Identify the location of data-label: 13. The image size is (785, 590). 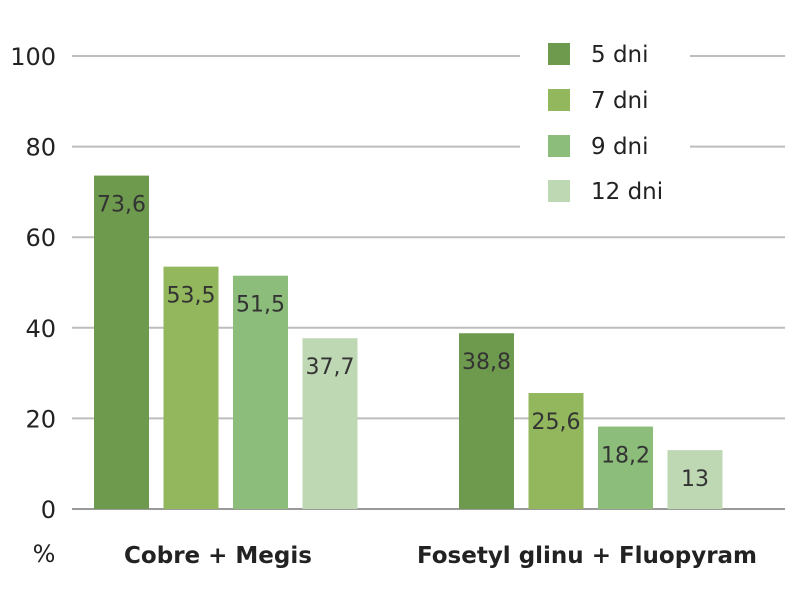
(695, 479).